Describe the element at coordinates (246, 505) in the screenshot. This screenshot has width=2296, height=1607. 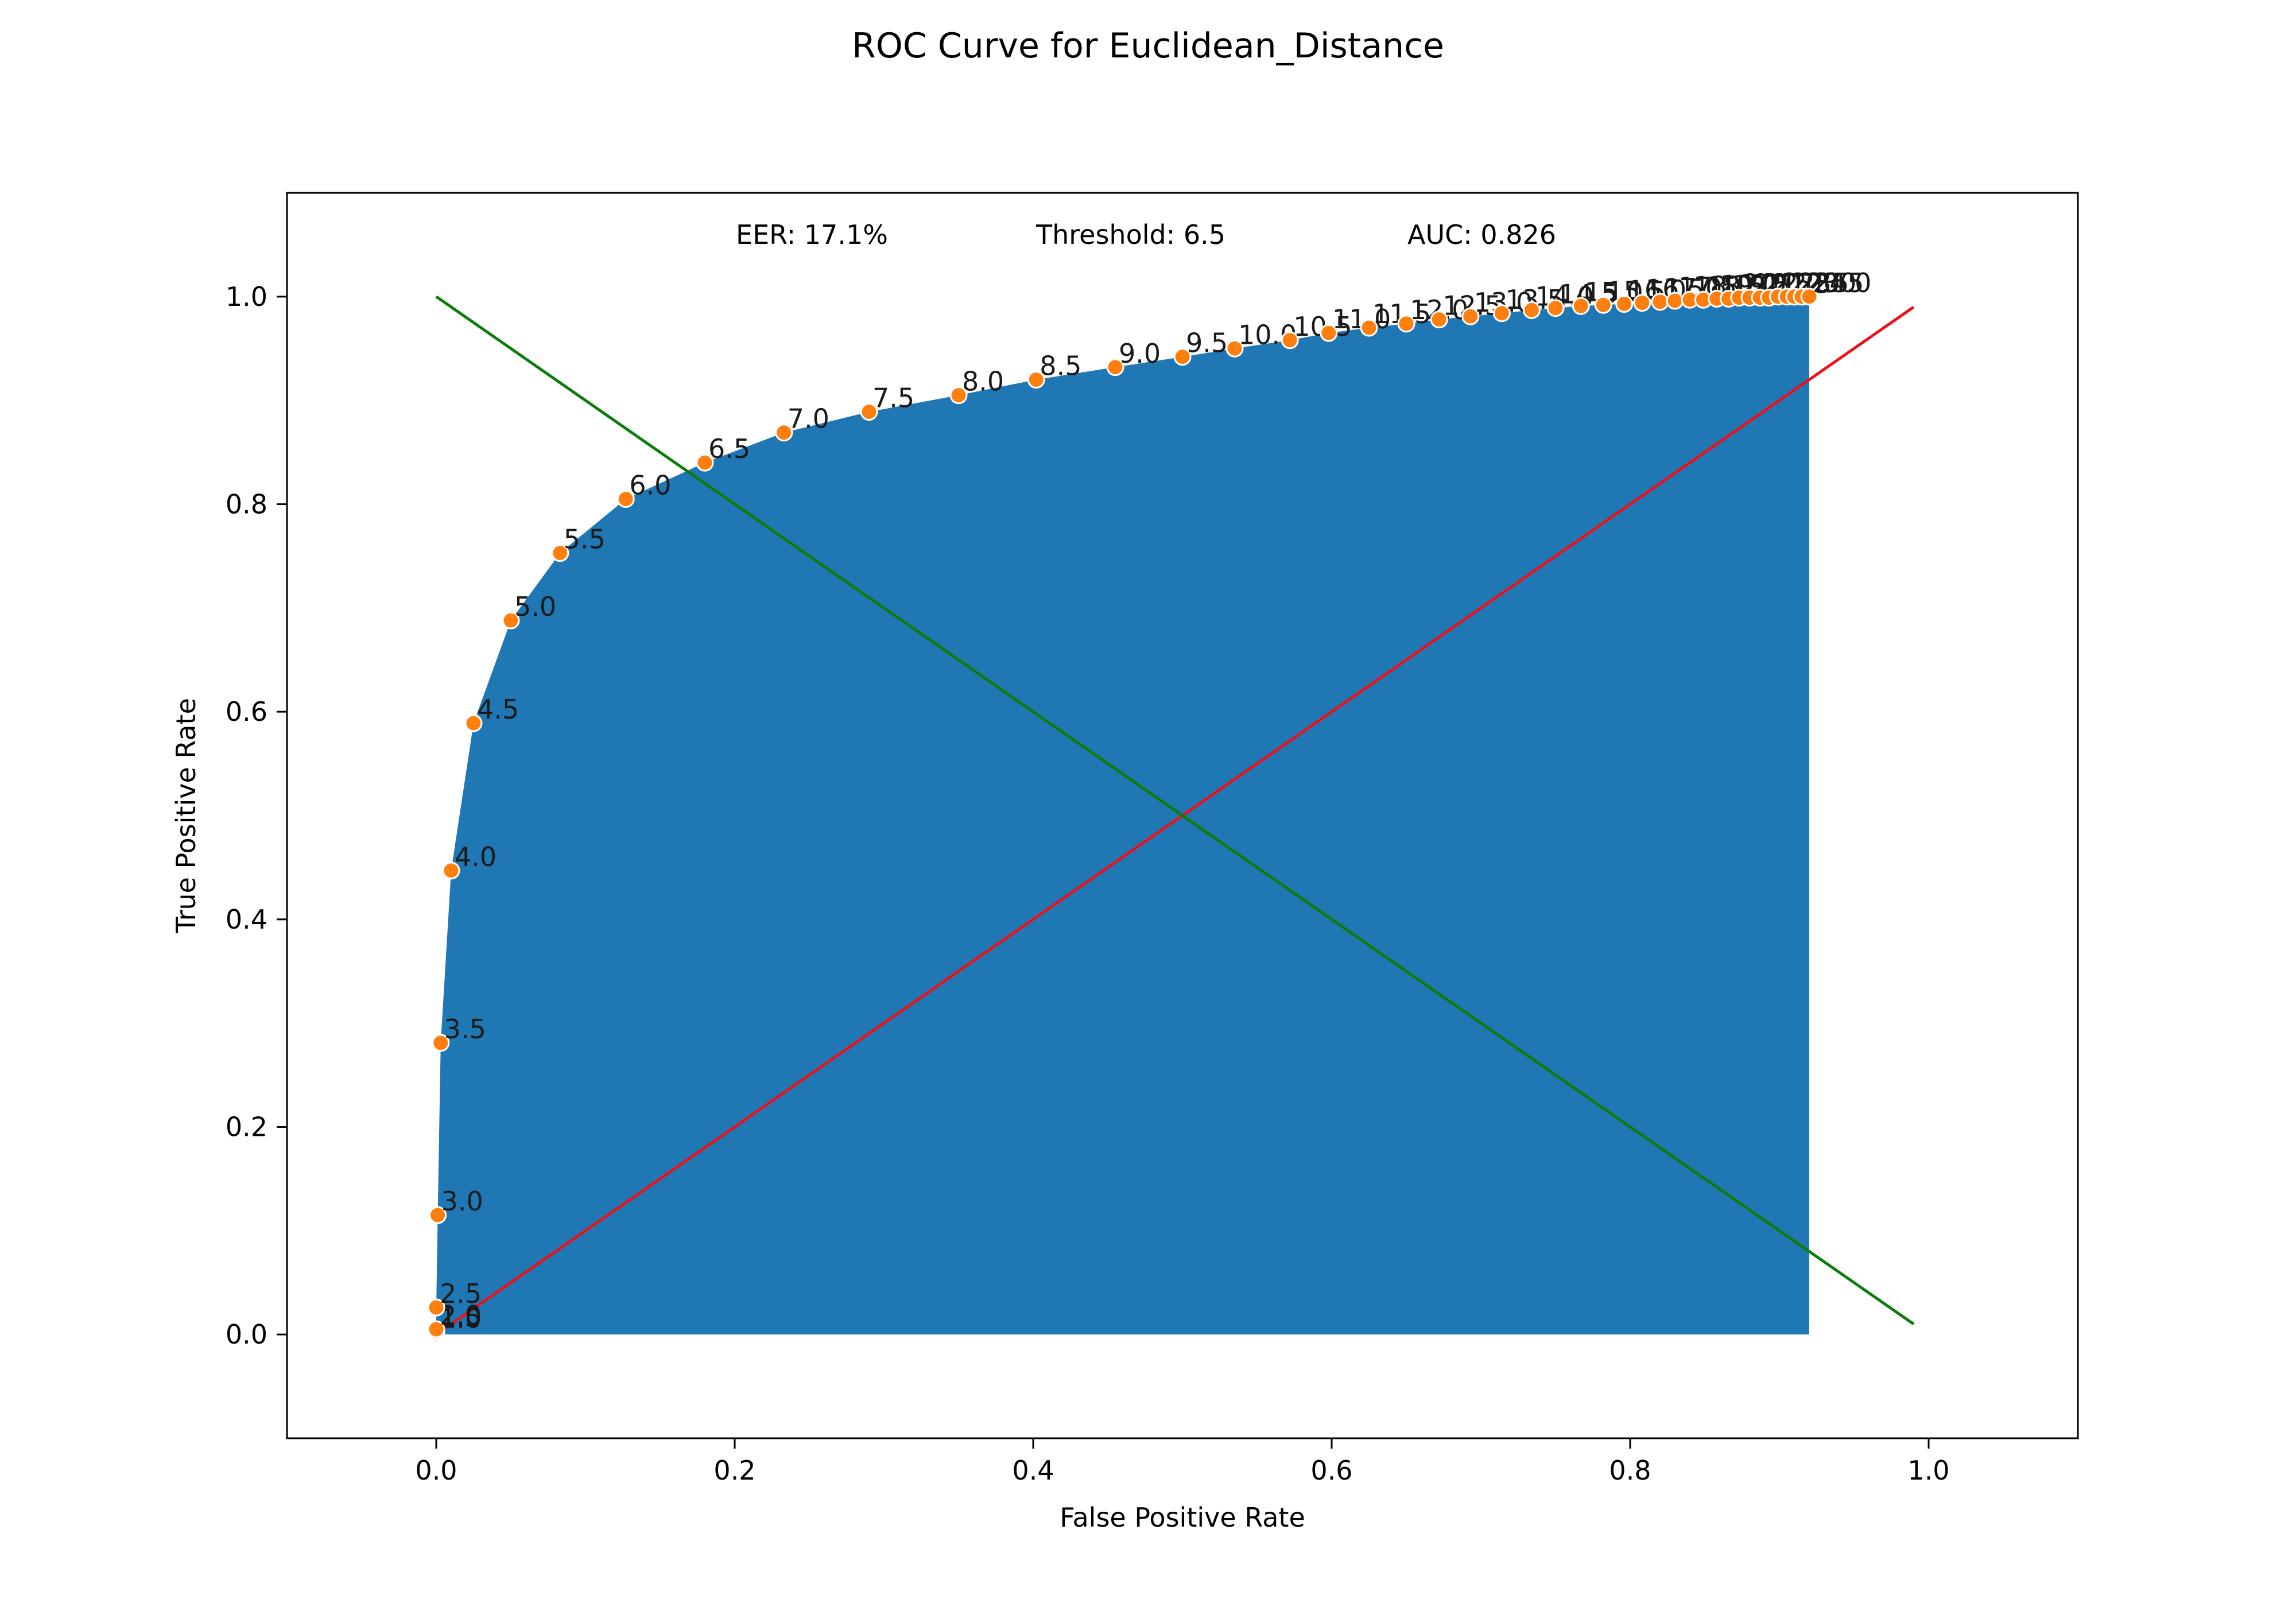
I see `y-tick-label: 0.8` at that location.